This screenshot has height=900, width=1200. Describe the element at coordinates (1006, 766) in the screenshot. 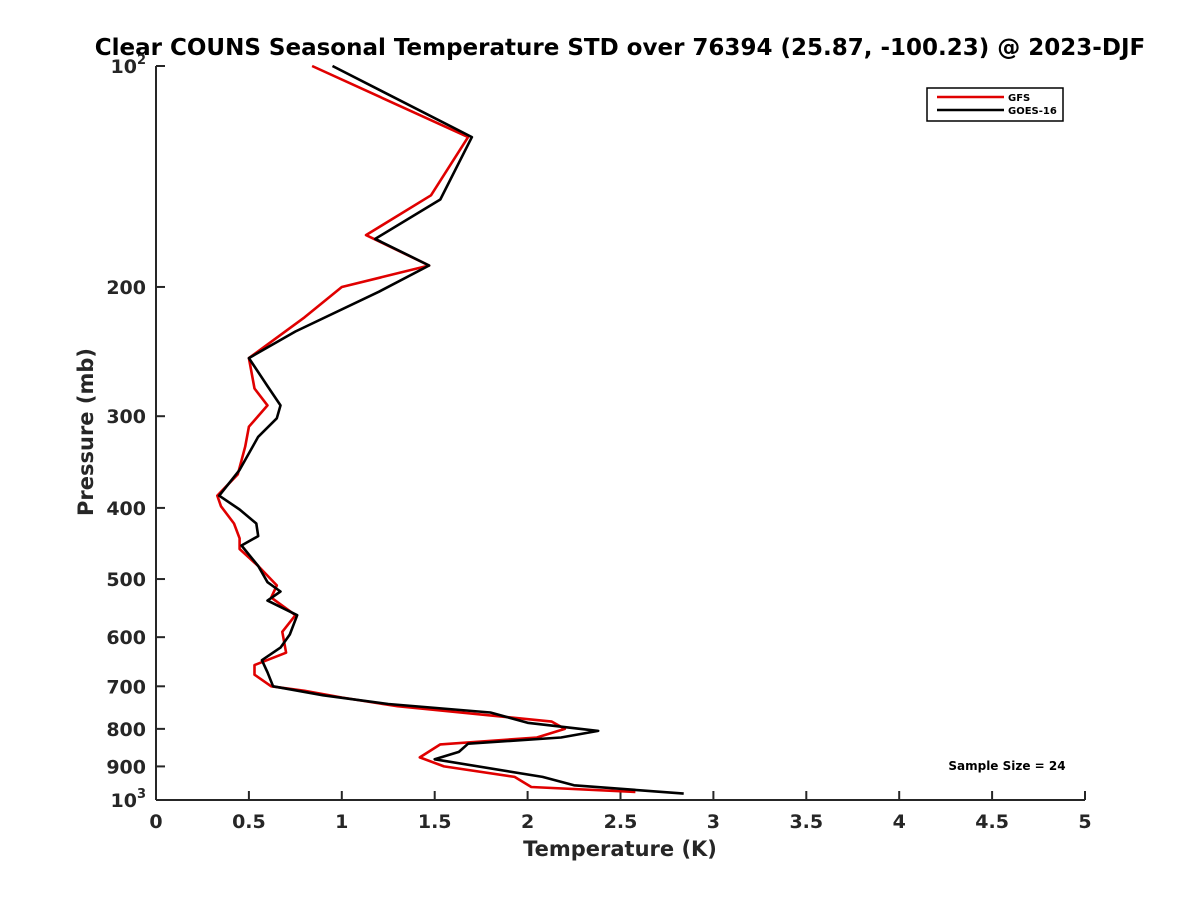

I see `sample-size-annotation: Sample Size = 24` at that location.